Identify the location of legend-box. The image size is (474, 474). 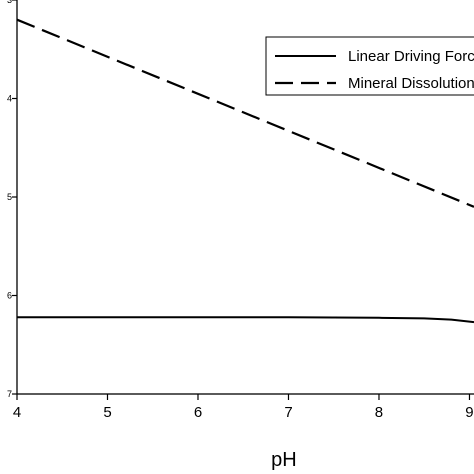
(369, 66).